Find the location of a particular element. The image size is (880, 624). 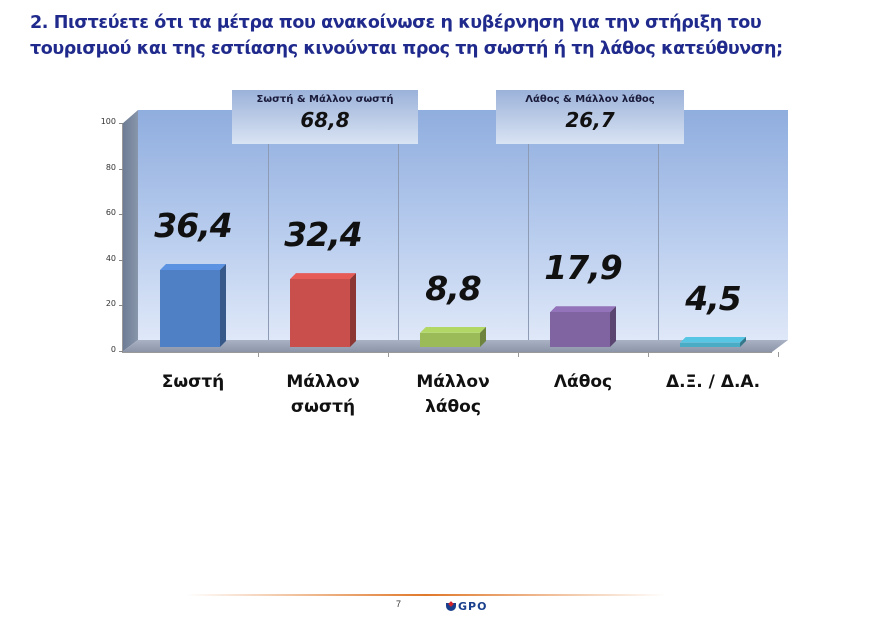

category-label-line: Σωστή is located at coordinates (193, 382).